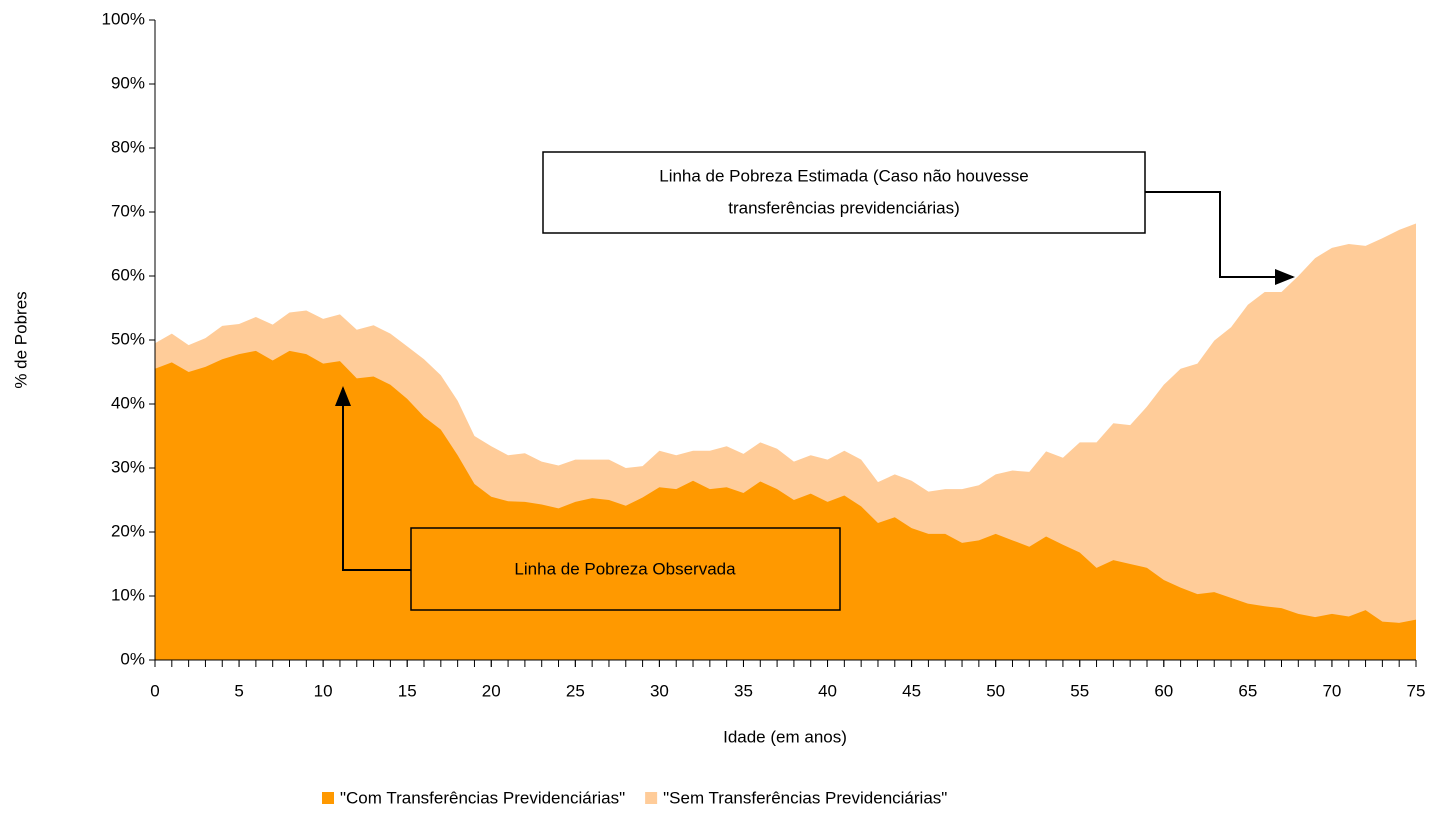 The height and width of the screenshot is (814, 1434). What do you see at coordinates (1163, 690) in the screenshot?
I see `x-tick-label: 60` at bounding box center [1163, 690].